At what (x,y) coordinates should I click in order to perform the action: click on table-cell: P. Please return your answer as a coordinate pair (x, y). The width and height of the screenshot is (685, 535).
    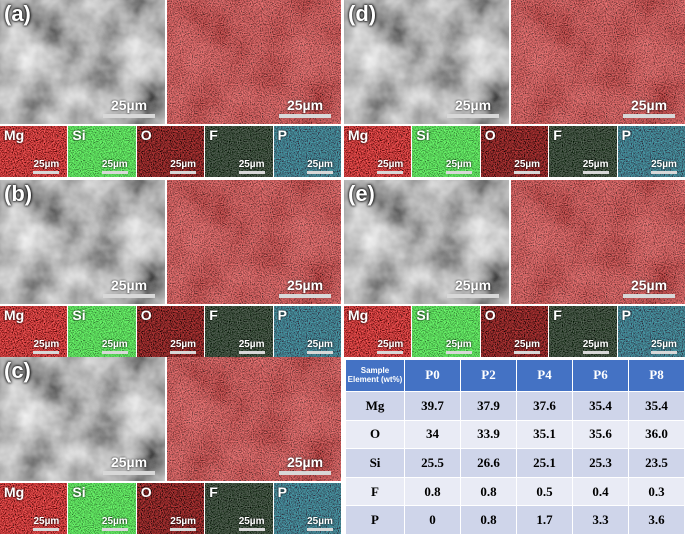
    Looking at the image, I should click on (375, 520).